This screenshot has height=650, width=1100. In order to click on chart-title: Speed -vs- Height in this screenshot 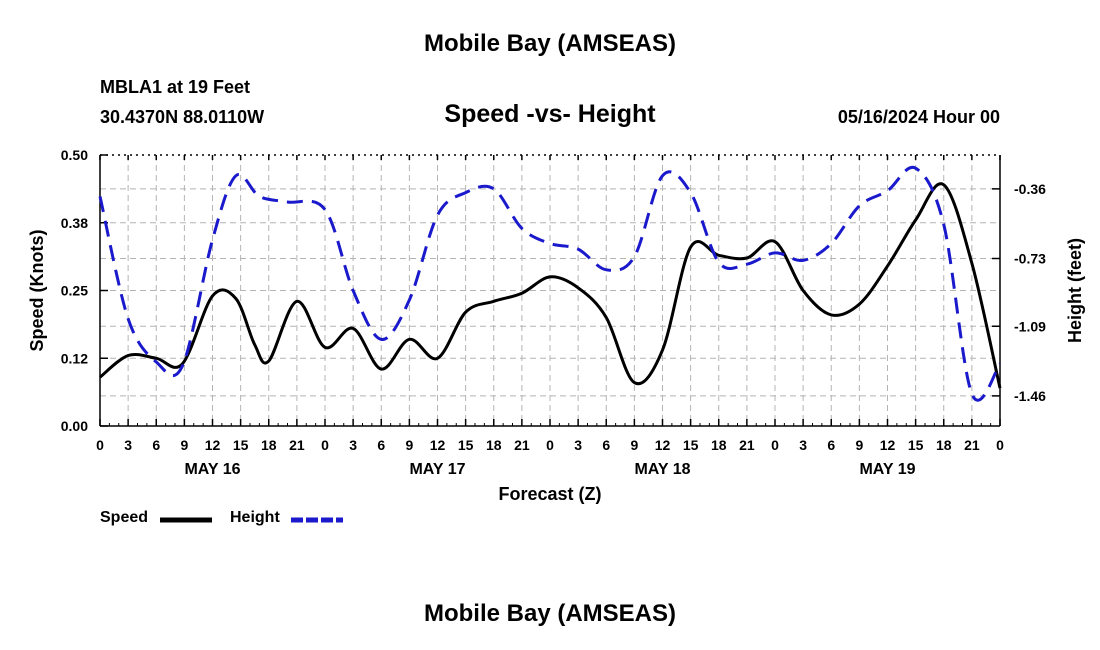, I will do `click(550, 114)`.